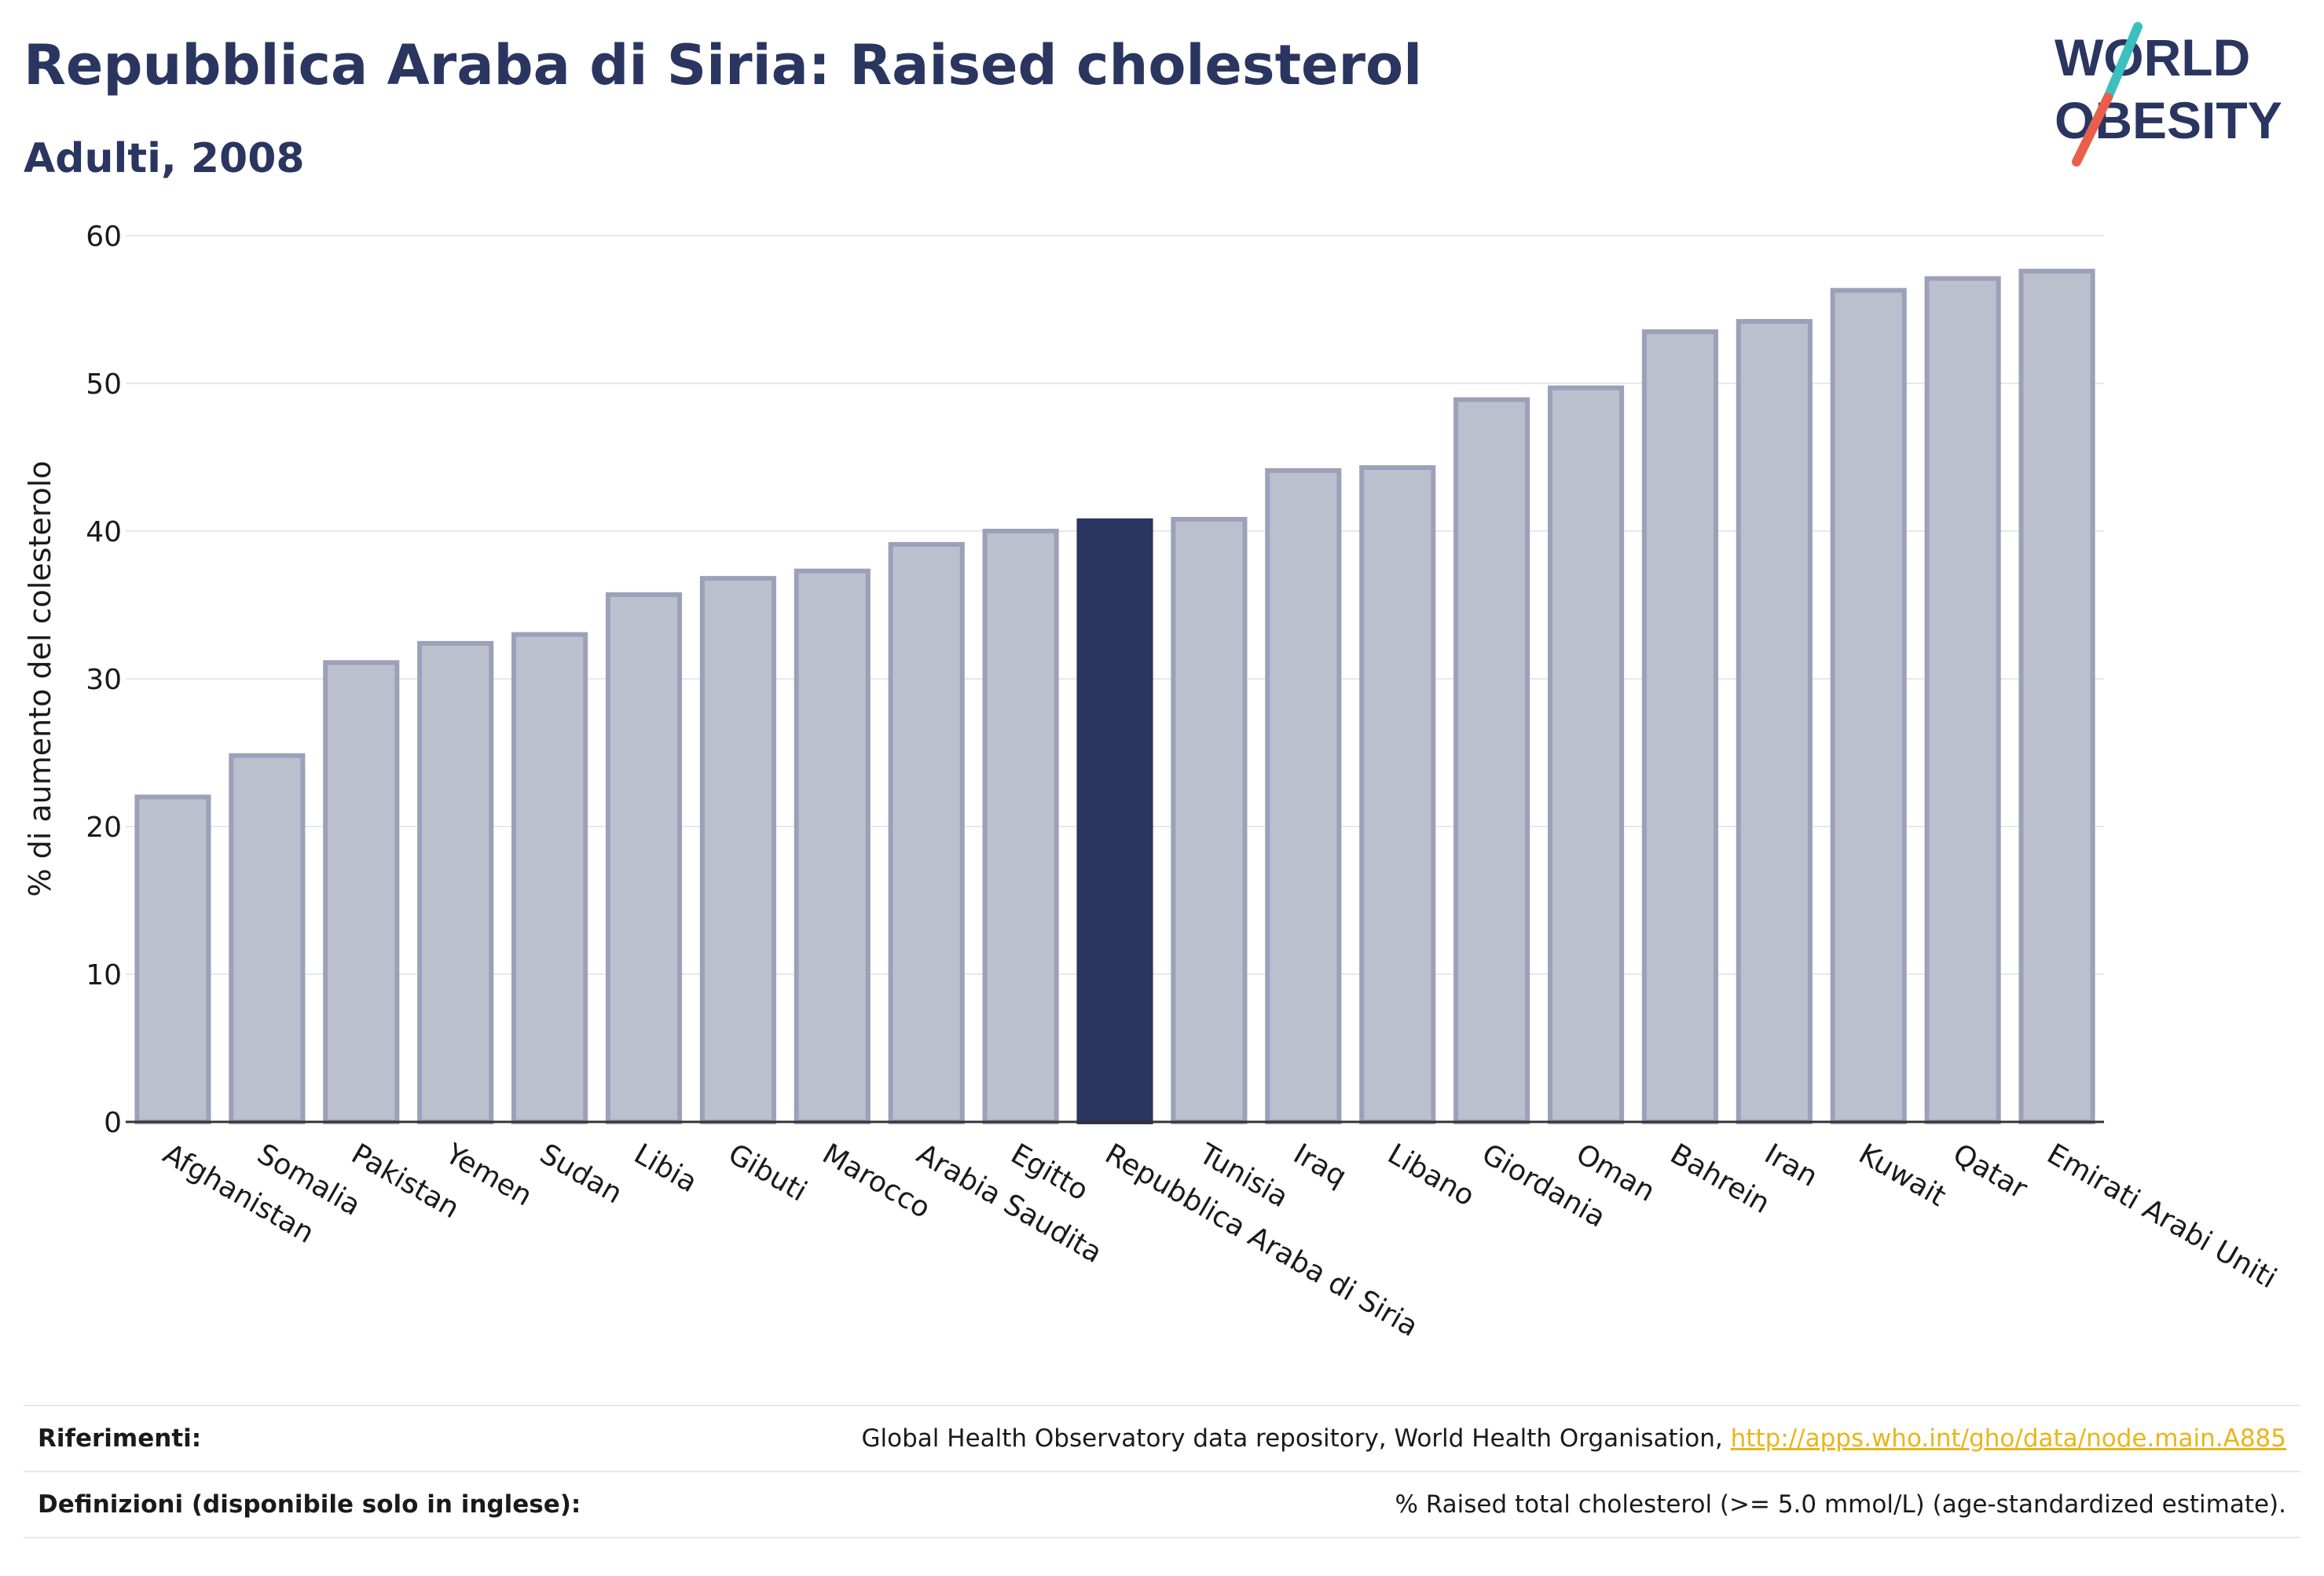 The image size is (2324, 1576). What do you see at coordinates (104, 237) in the screenshot?
I see `y-tick-label: 60` at bounding box center [104, 237].